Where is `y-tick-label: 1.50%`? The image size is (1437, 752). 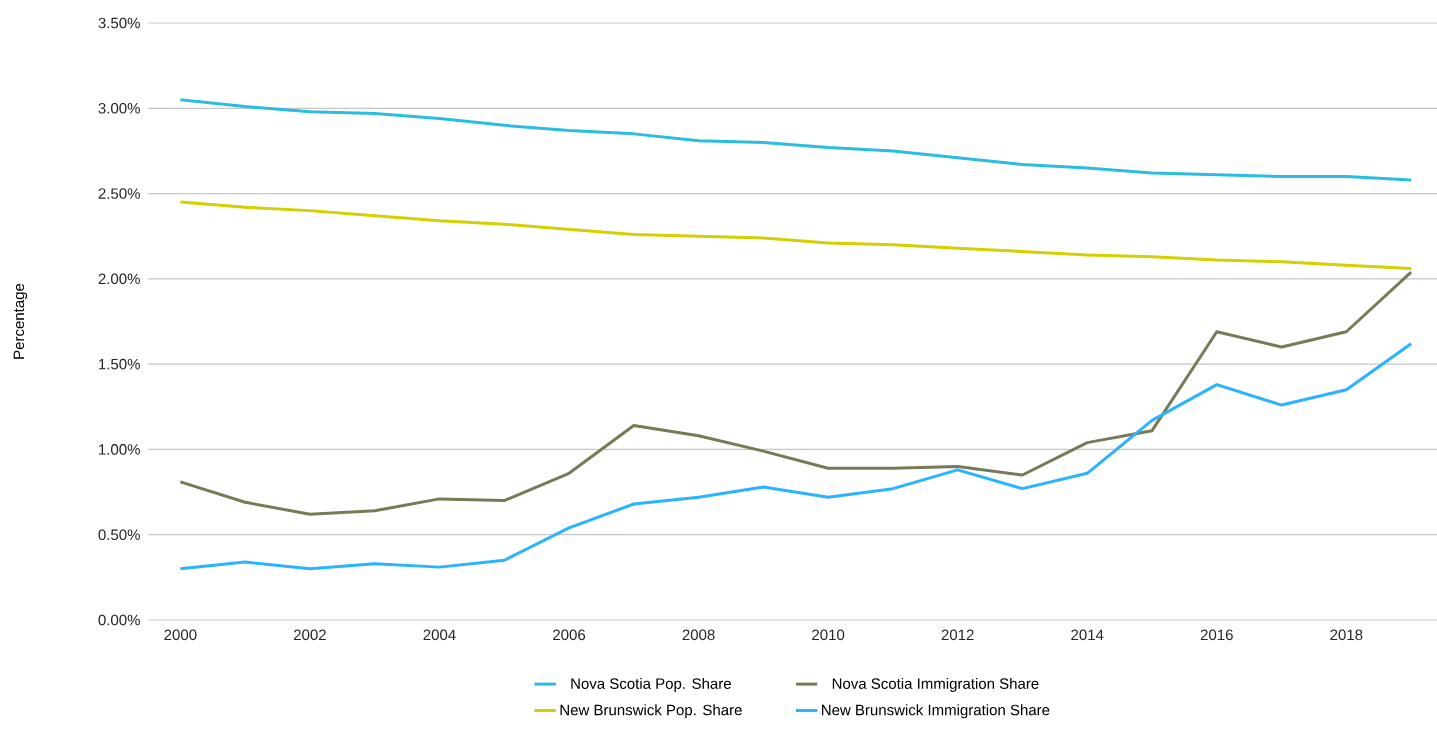
y-tick-label: 1.50% is located at coordinates (119, 364).